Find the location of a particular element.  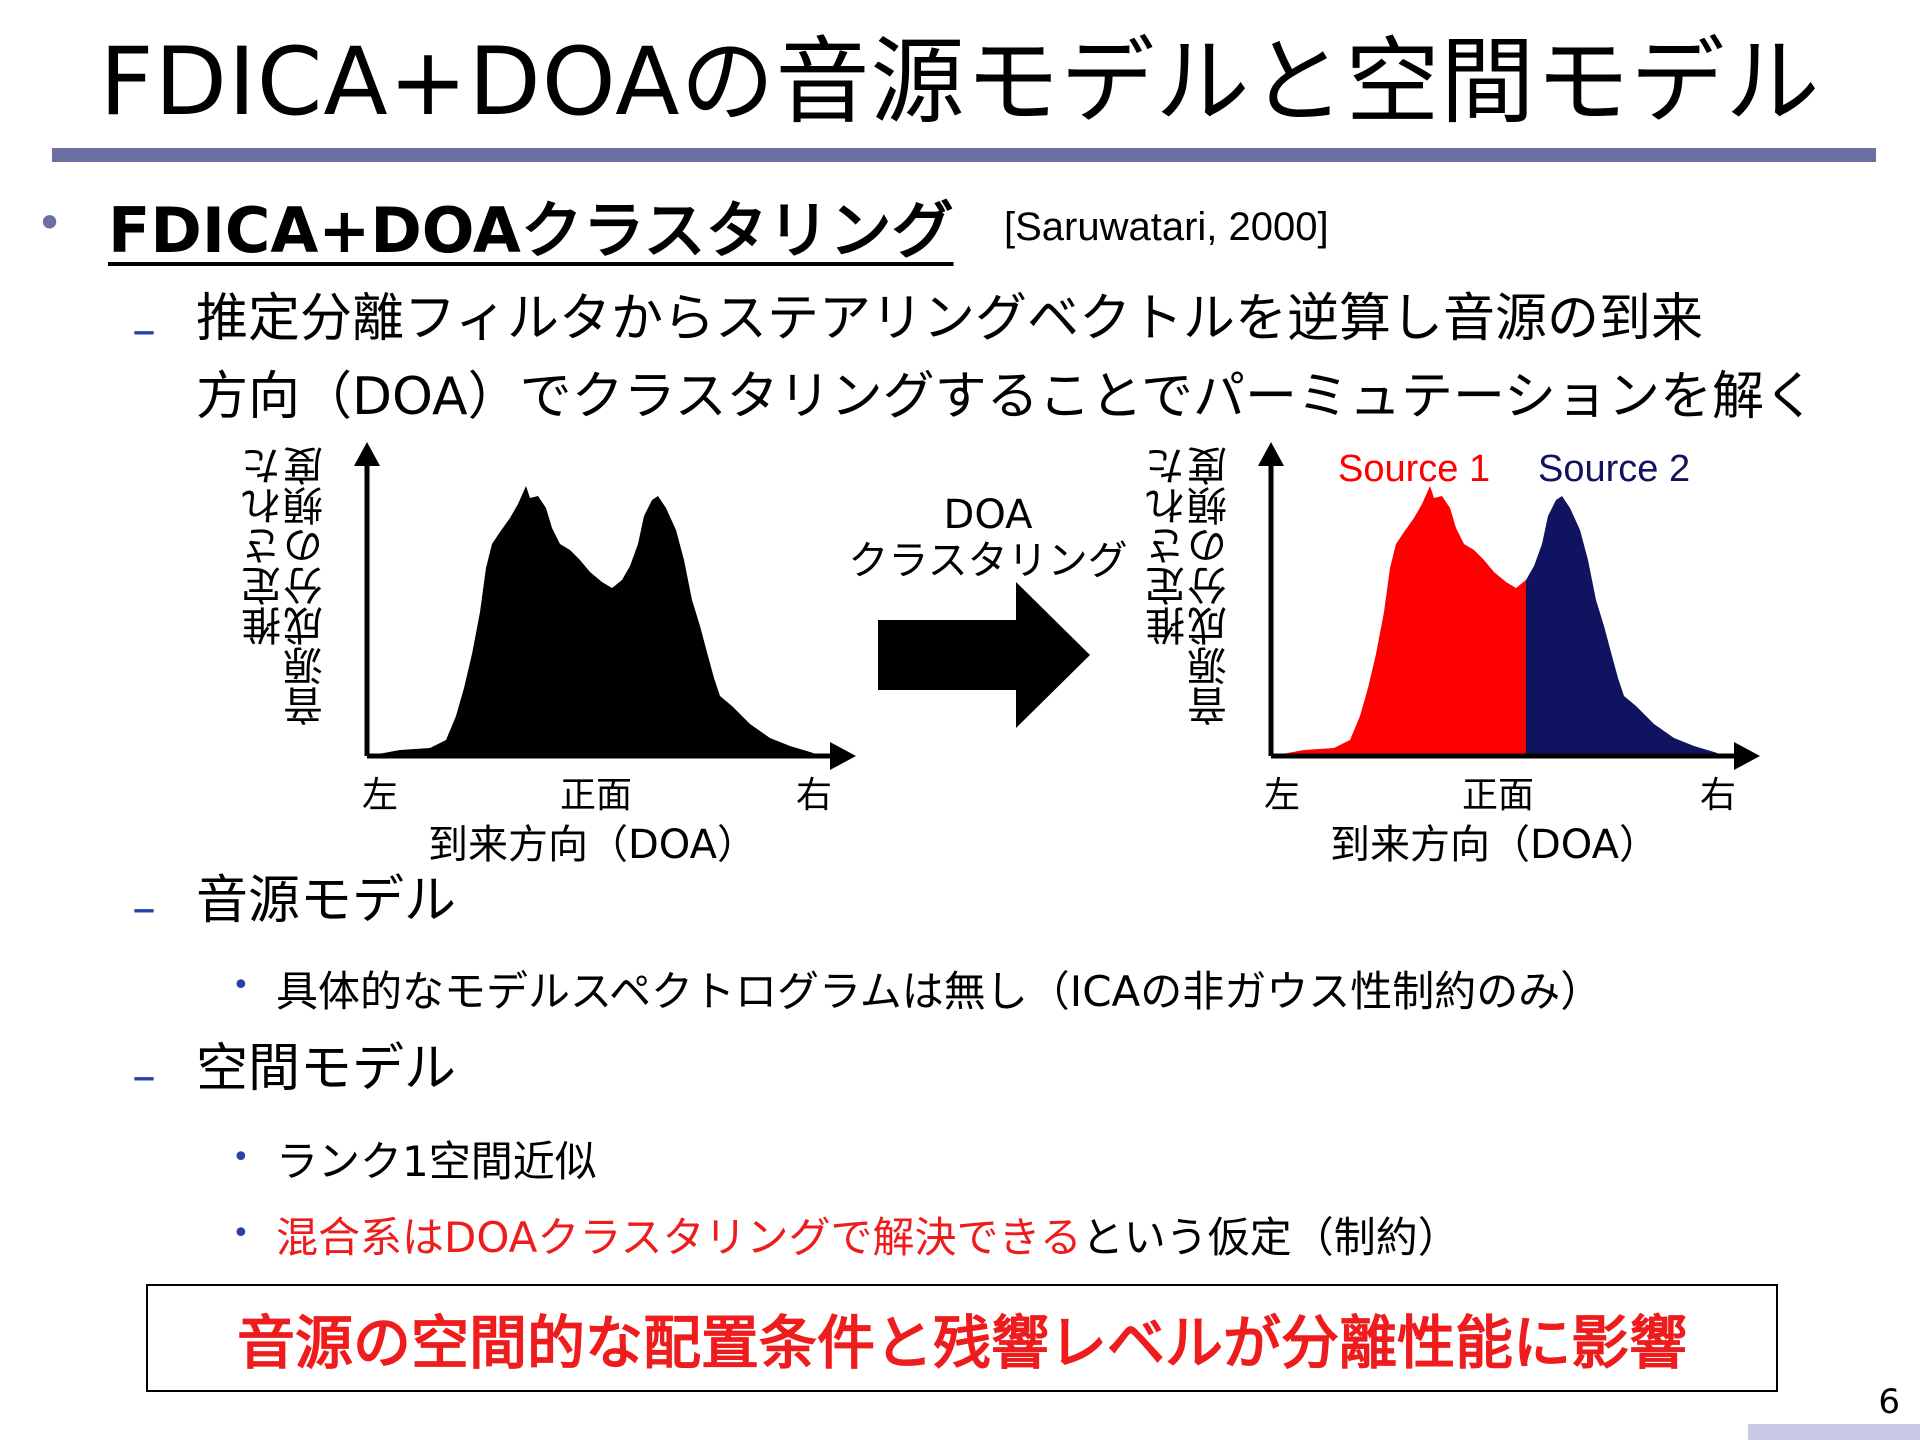

source2-area is located at coordinates (1626, 626).